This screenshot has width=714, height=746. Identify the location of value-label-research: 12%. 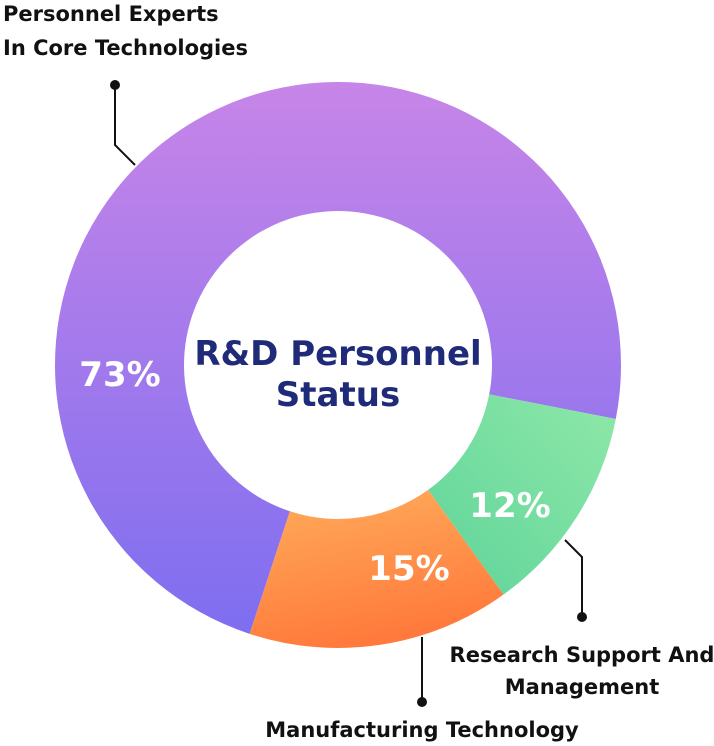
(509, 506).